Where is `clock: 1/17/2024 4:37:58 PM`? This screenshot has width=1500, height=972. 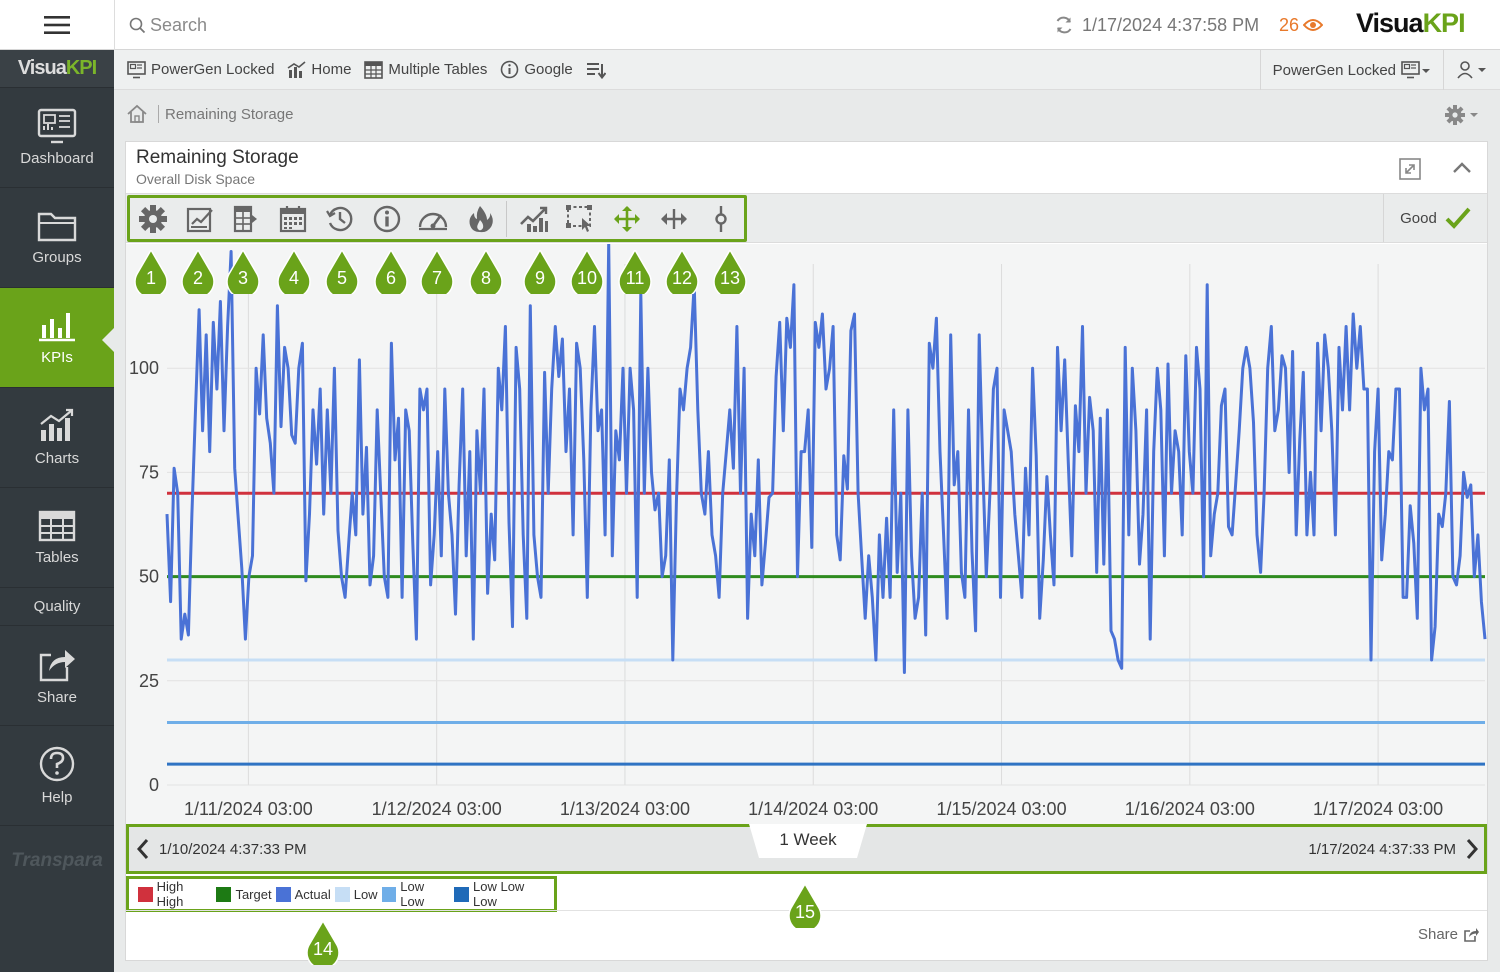 clock: 1/17/2024 4:37:58 PM is located at coordinates (1156, 25).